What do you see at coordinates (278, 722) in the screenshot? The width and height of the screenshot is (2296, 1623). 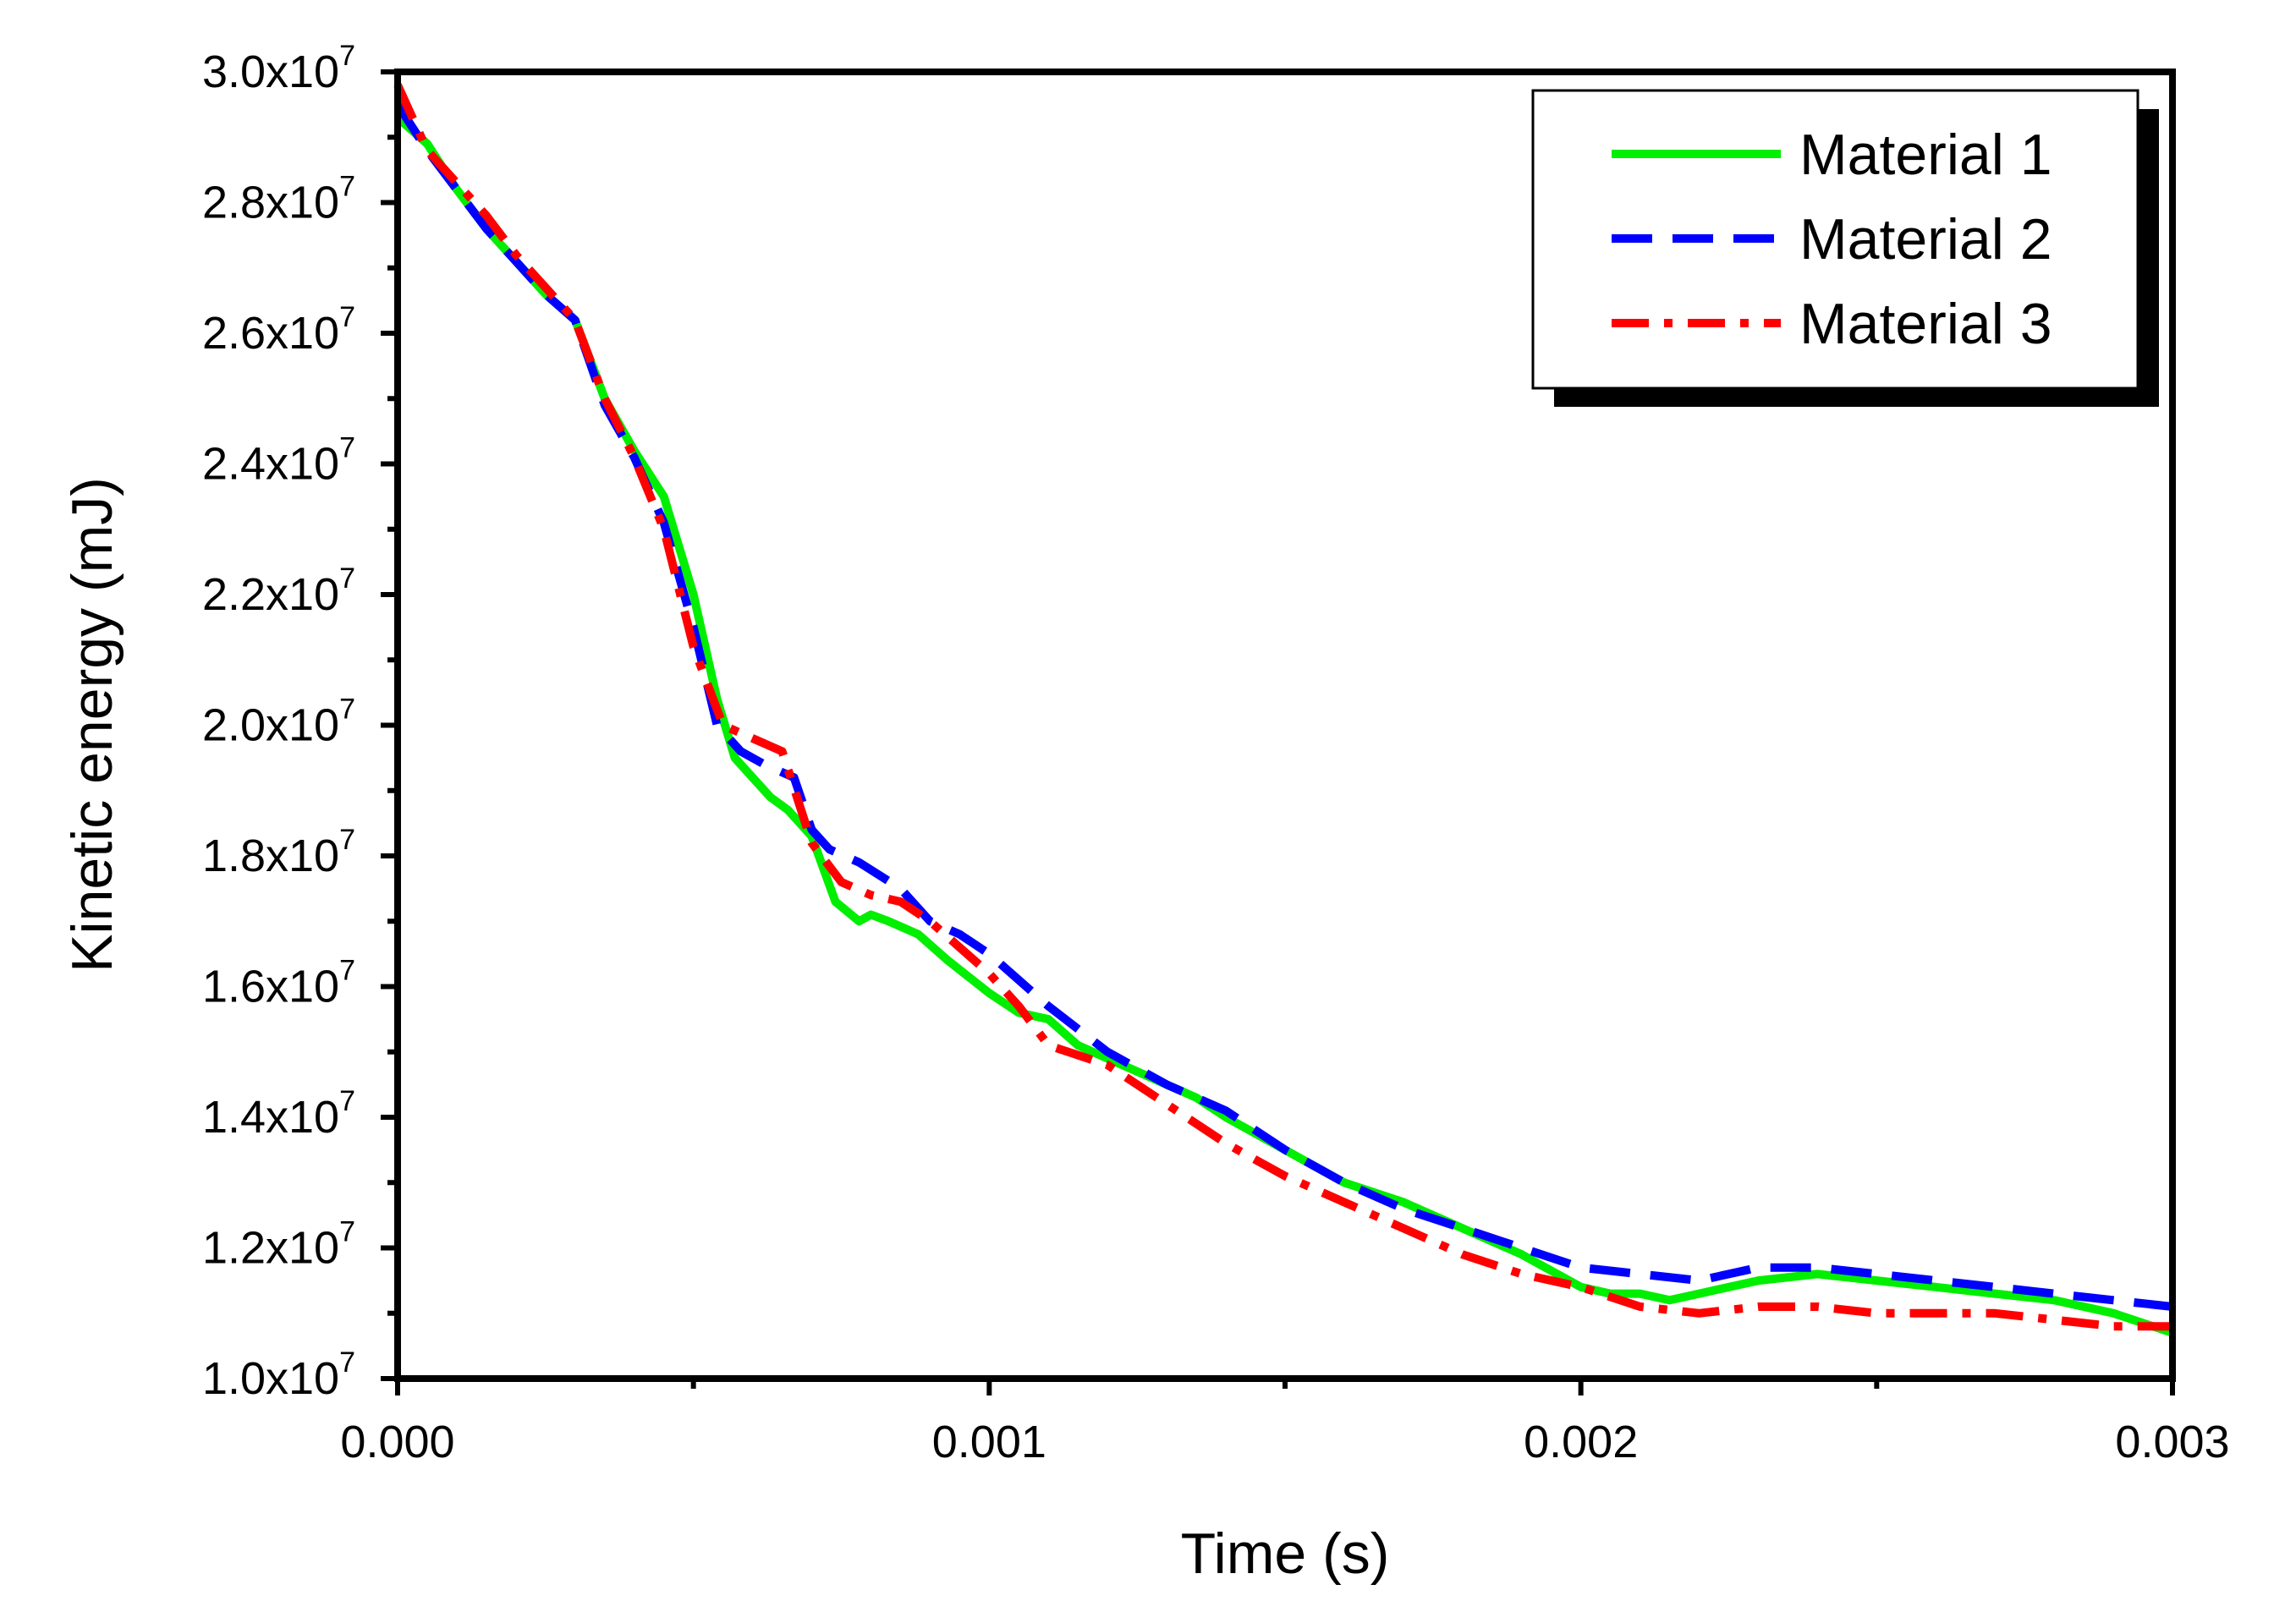 I see `y-tick-label: 2.0x10⁷` at bounding box center [278, 722].